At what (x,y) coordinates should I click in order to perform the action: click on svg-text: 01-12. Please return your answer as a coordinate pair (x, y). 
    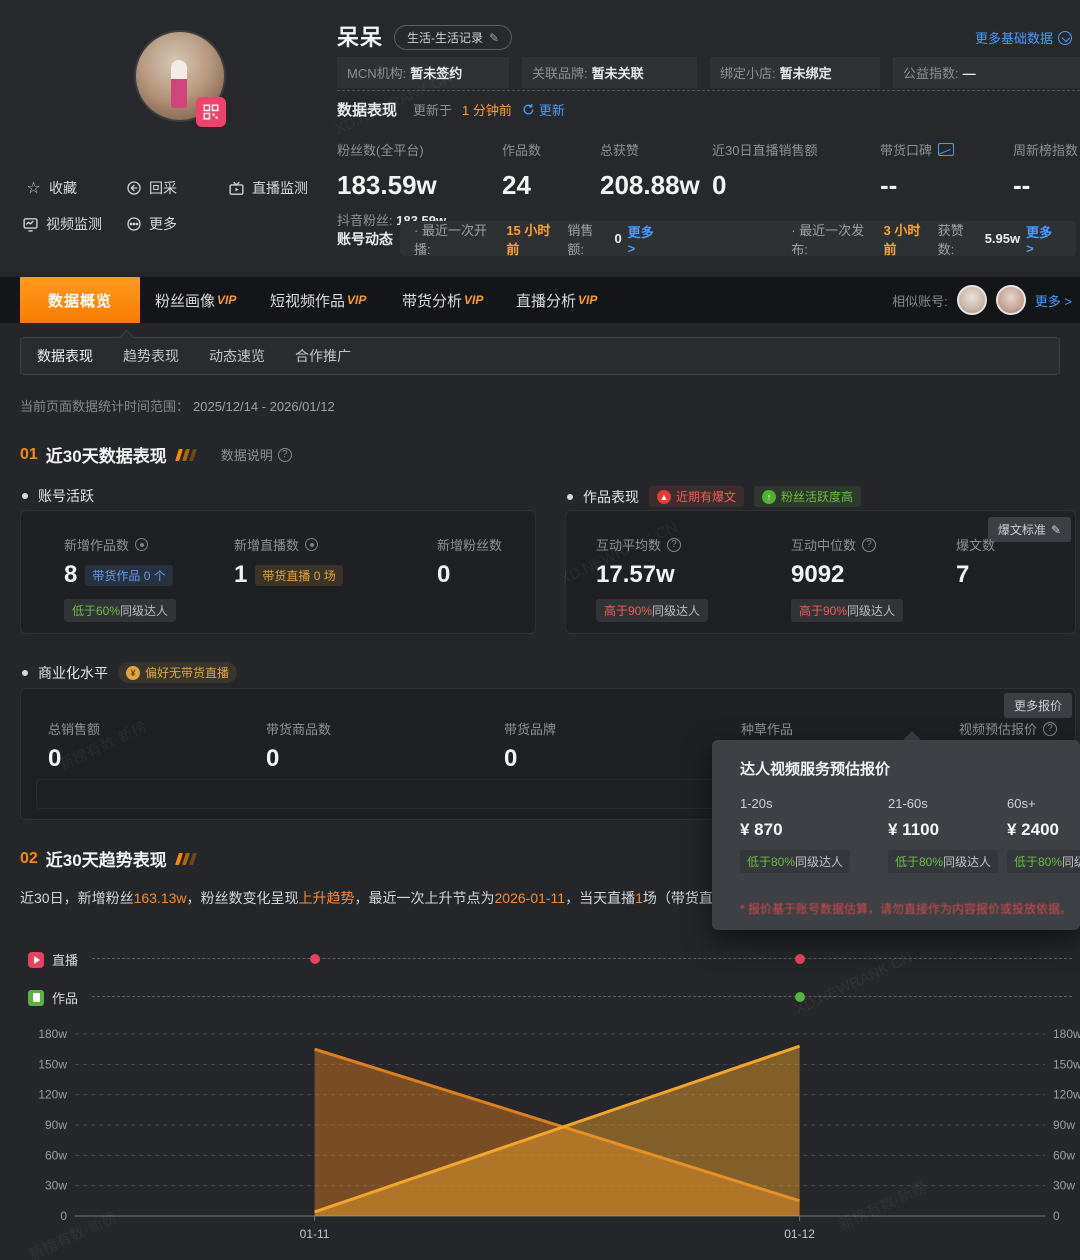
    Looking at the image, I should click on (799, 1234).